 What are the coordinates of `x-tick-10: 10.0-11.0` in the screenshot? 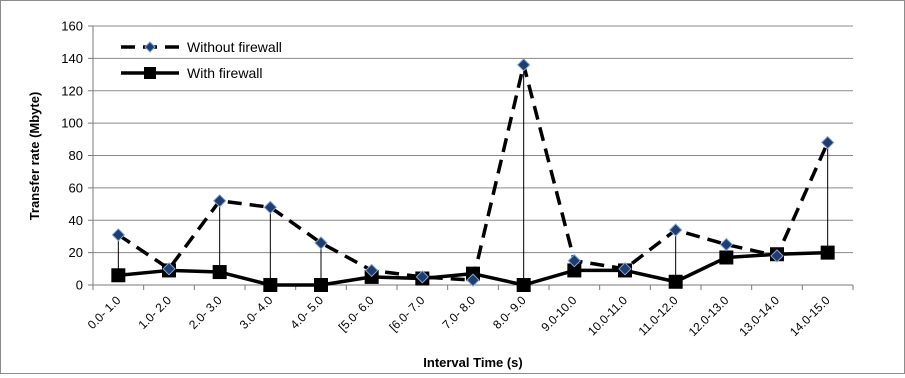 It's located at (607, 315).